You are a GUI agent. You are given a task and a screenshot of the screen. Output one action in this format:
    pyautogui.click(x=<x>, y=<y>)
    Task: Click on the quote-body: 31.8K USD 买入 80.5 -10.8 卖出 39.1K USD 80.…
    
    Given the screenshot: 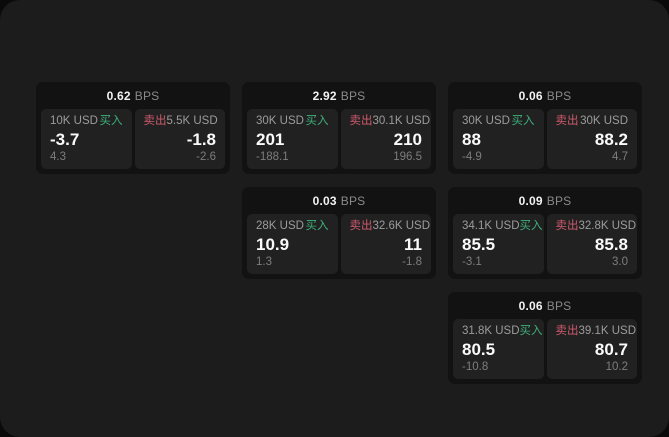 What is the action you would take?
    pyautogui.click(x=545, y=351)
    